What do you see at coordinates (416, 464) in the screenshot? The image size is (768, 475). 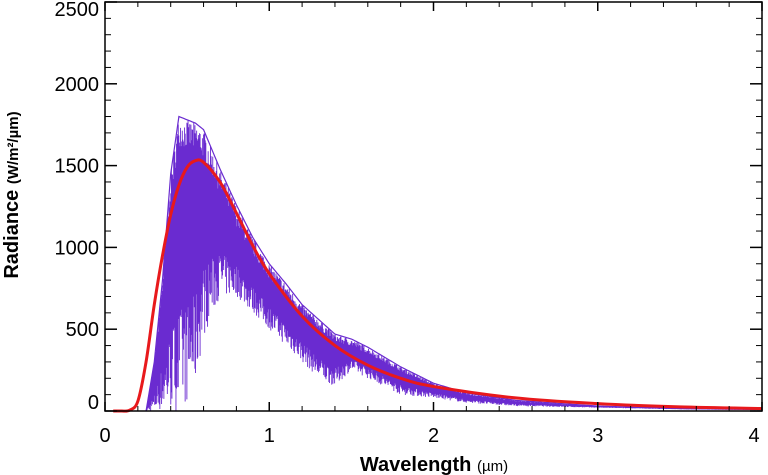 I see `x-axis-title-text: Wavelength` at bounding box center [416, 464].